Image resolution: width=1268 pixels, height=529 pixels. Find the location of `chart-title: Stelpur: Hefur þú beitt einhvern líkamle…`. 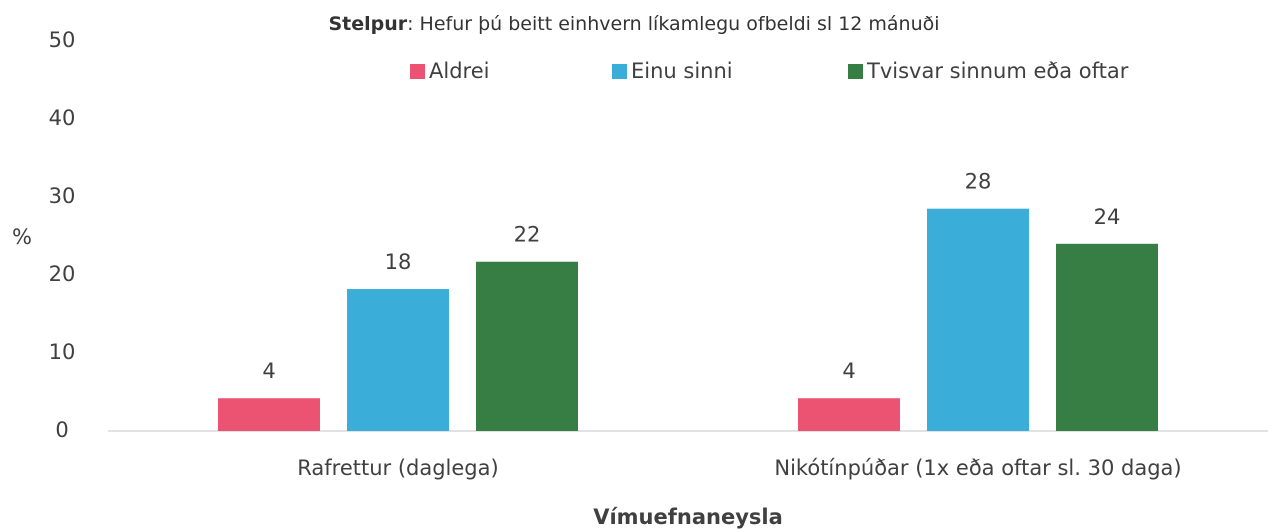

chart-title: Stelpur: Hefur þú beitt einhvern líkamle… is located at coordinates (633, 24).